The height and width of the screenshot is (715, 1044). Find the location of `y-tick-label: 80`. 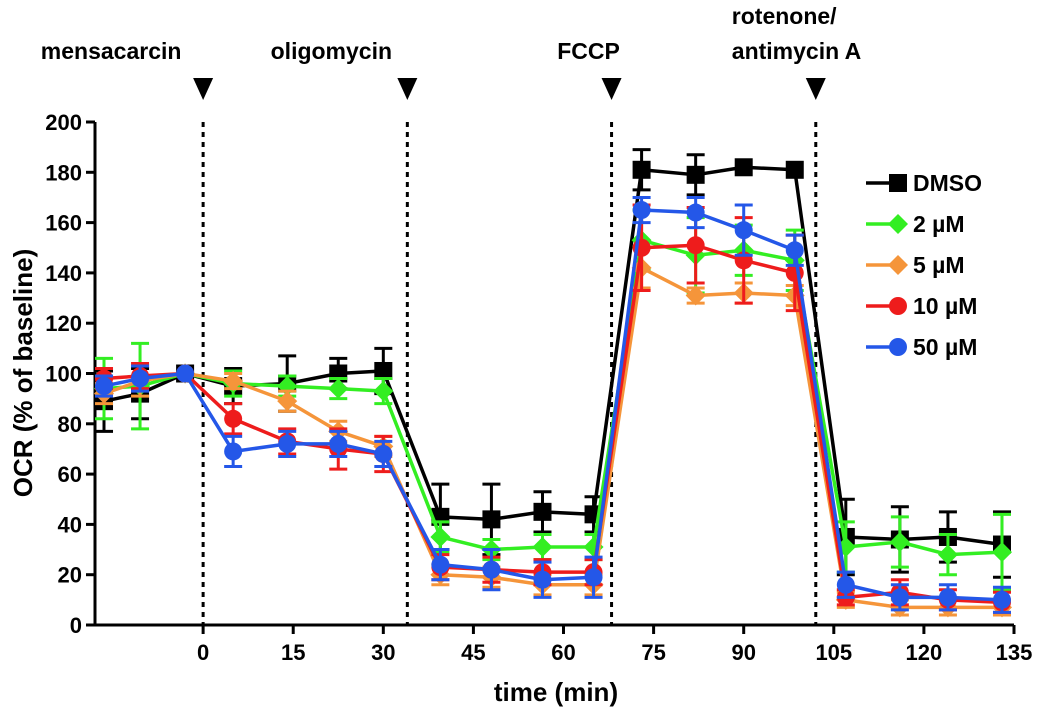

y-tick-label: 80 is located at coordinates (70, 424).